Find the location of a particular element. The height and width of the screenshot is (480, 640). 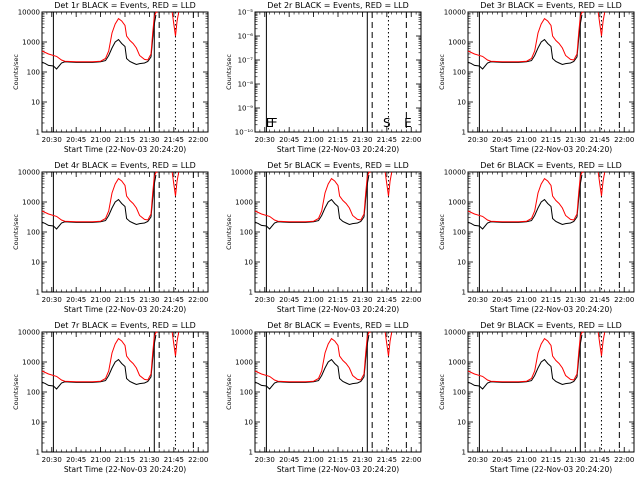

chart-title: Det 4r BLACK = Events, RED = LLD is located at coordinates (125, 165).